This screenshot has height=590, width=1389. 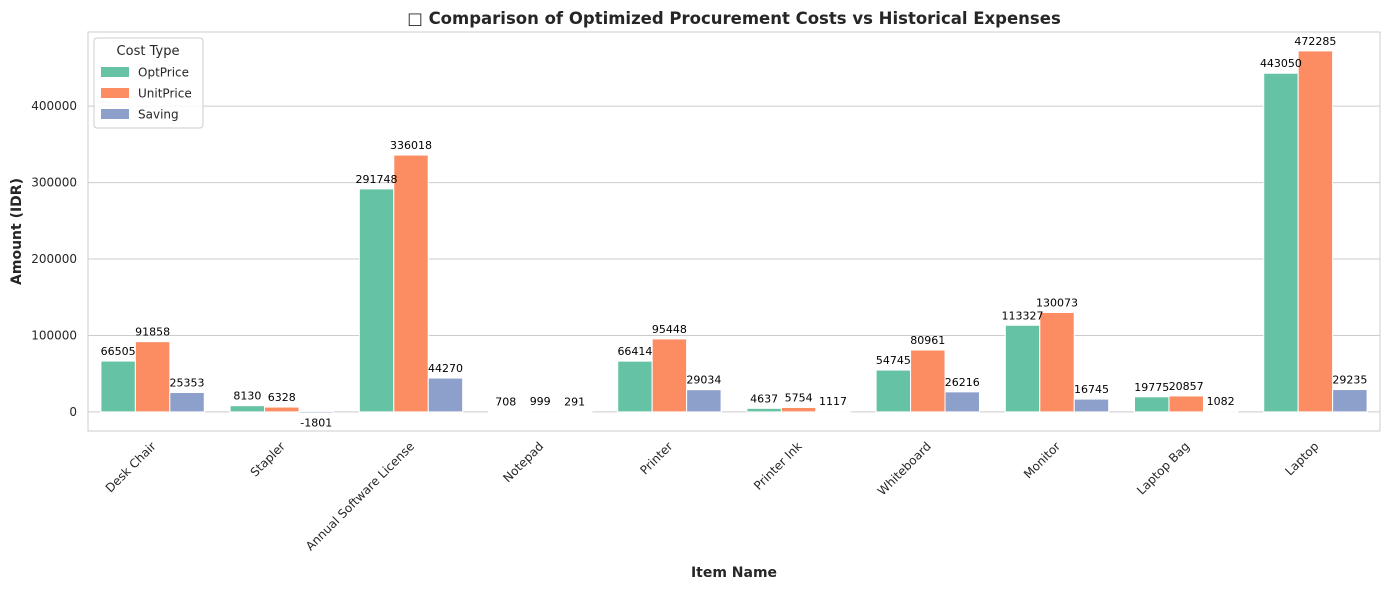 I want to click on data-label: 66414, so click(x=634, y=351).